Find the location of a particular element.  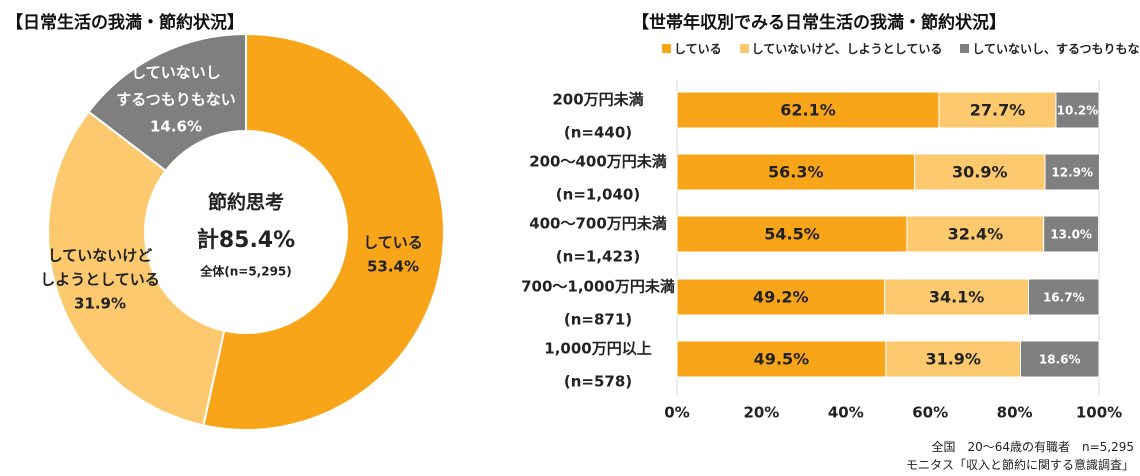

bar-value-label-trying-4: 34.1% is located at coordinates (957, 297).